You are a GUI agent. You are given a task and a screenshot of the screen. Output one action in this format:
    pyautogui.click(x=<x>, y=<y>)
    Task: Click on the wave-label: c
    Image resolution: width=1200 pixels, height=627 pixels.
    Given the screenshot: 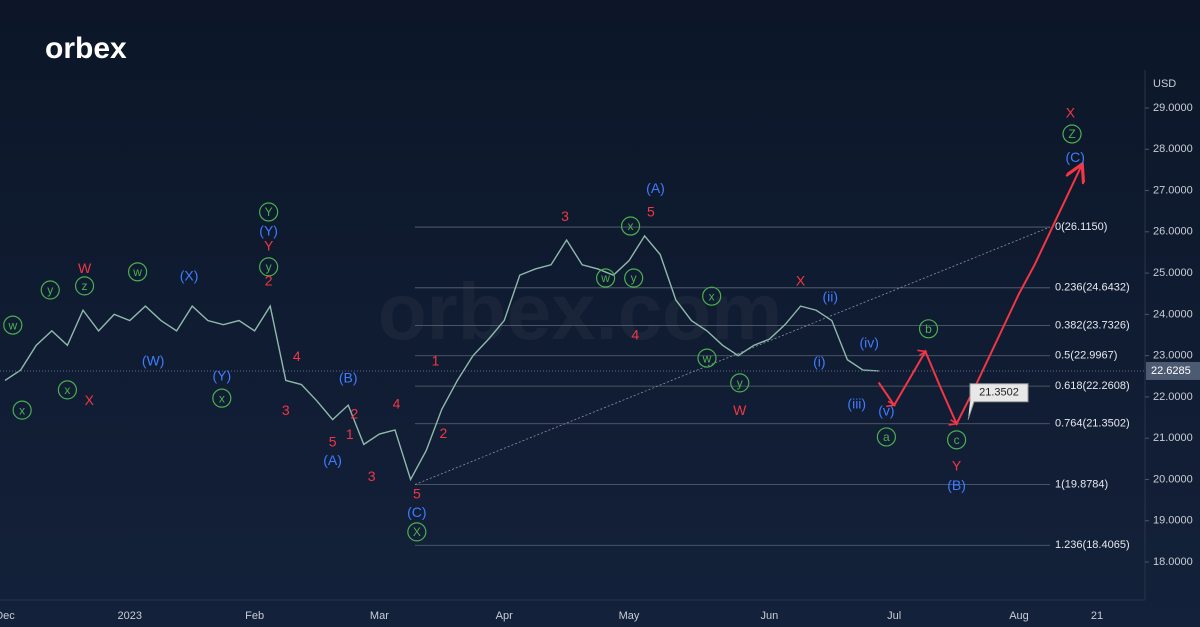 What is the action you would take?
    pyautogui.click(x=957, y=440)
    